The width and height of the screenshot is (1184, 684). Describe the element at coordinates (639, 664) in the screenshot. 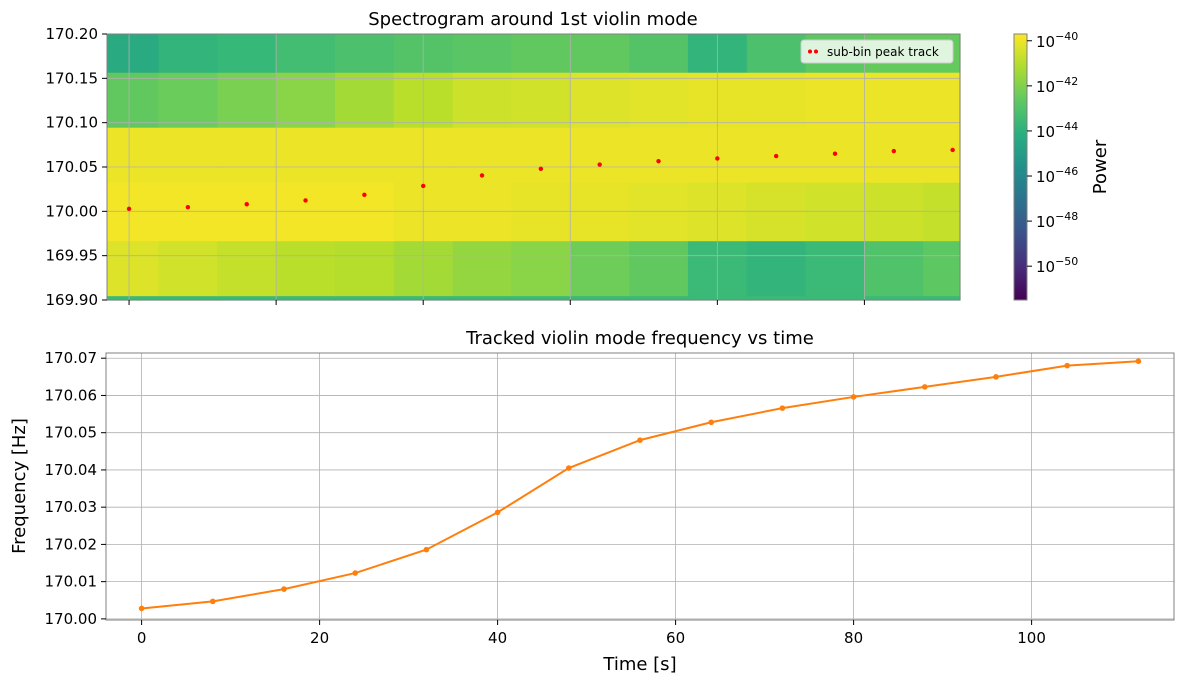

I see `x-axis-label: Time [s]` at that location.